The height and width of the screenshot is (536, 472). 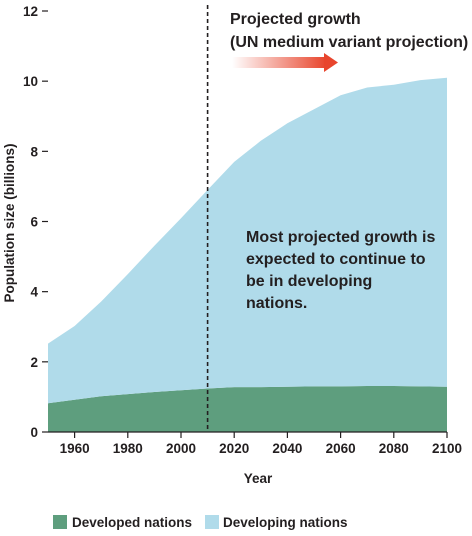 I want to click on y-tick-label: 6, so click(x=34, y=222).